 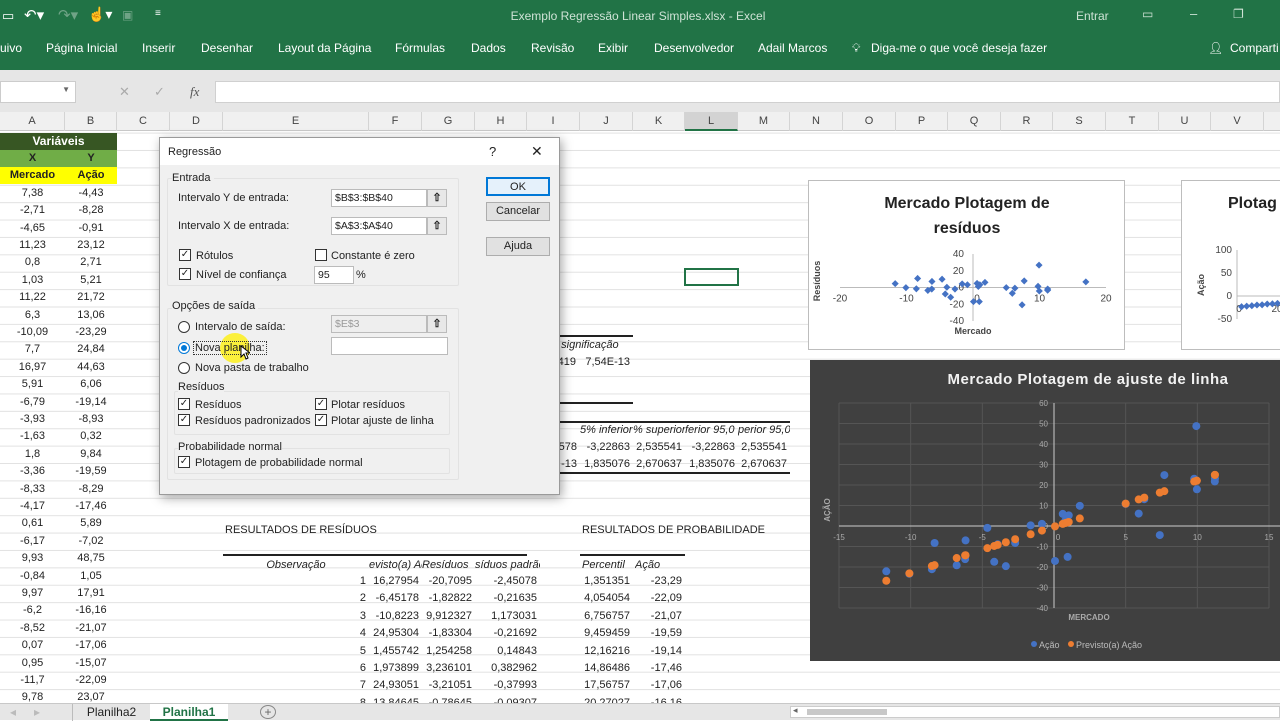 What do you see at coordinates (32, 176) in the screenshot?
I see `mercado-header: Mercado` at bounding box center [32, 176].